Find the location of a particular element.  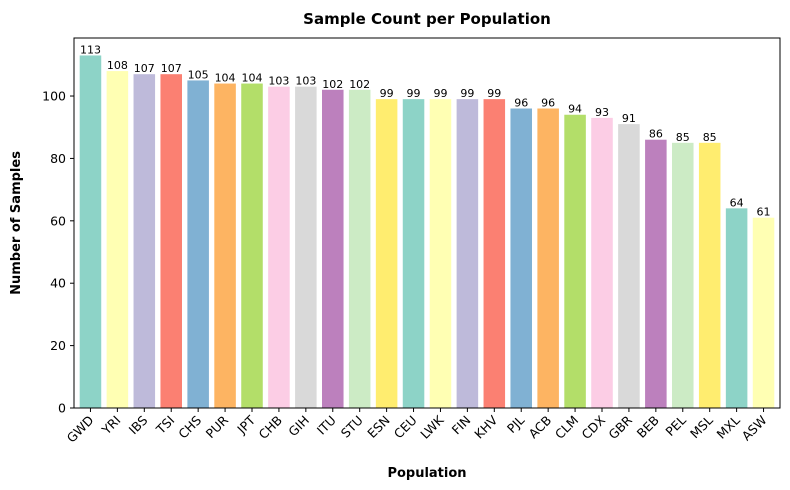

bar-value-label: 86 is located at coordinates (656, 134).